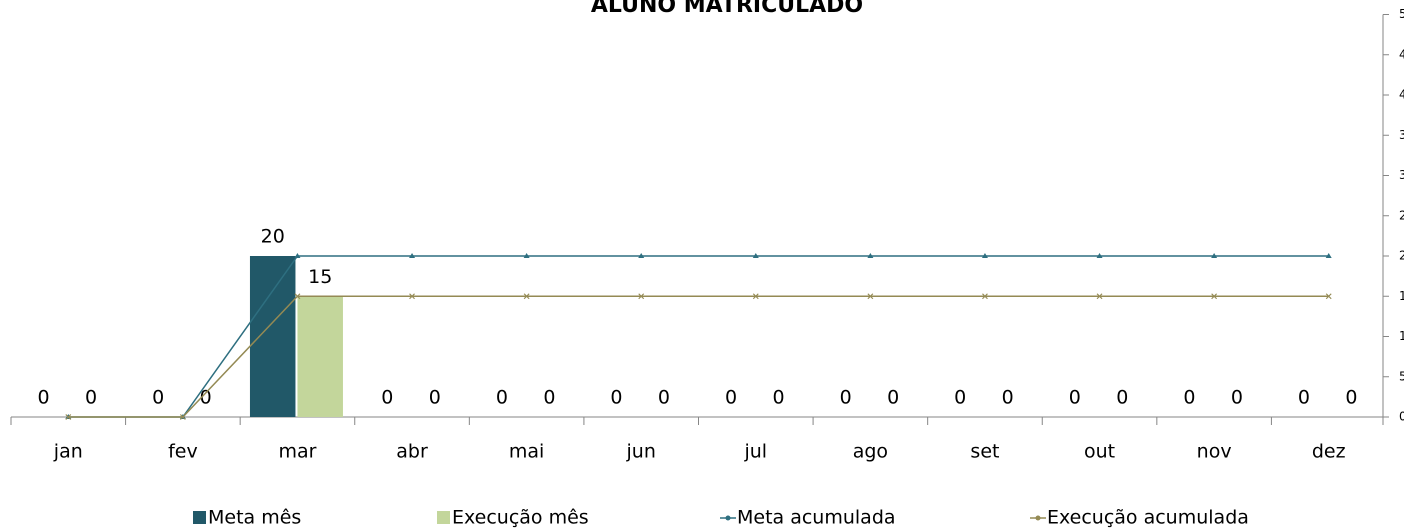 This screenshot has height=528, width=1404. Describe the element at coordinates (1401, 215) in the screenshot. I see `y-tick-label: 25` at that location.